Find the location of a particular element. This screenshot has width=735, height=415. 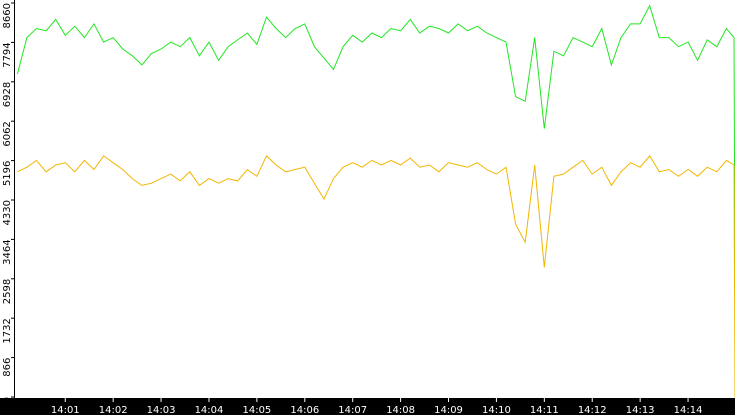

x-tick-label: 14:06 is located at coordinates (304, 410).